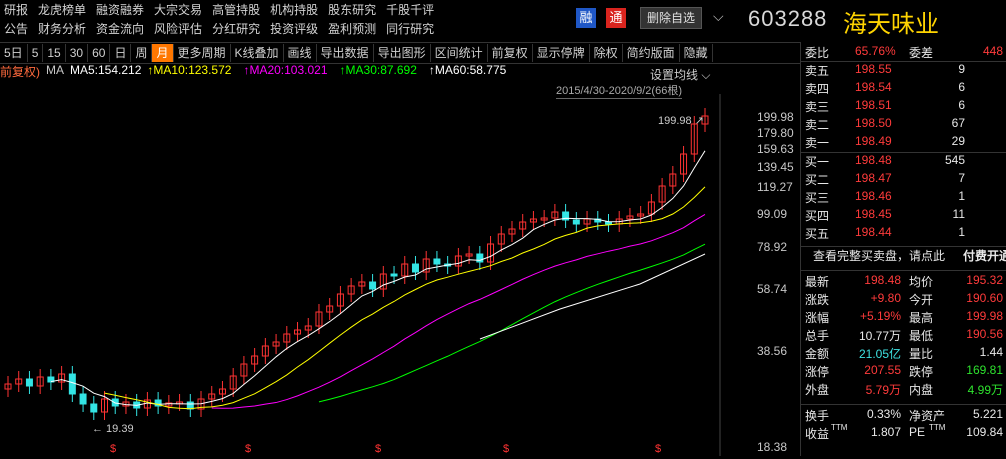 Image resolution: width=1006 pixels, height=459 pixels. Describe the element at coordinates (817, 390) in the screenshot. I see `quote-label: 外盘` at that location.